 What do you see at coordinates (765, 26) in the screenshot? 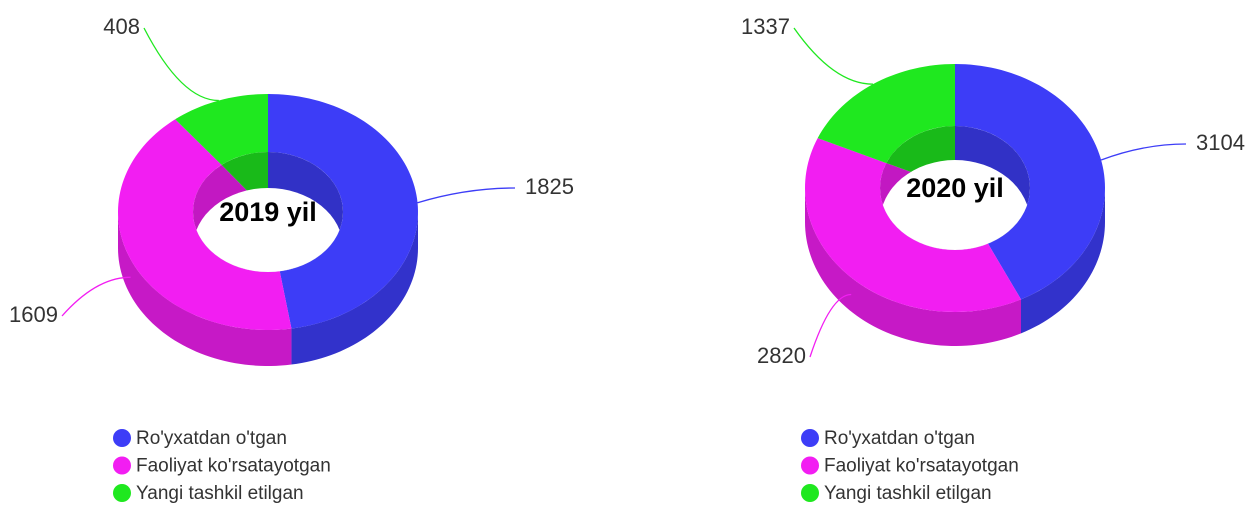
I see `value-label: 1337` at bounding box center [765, 26].